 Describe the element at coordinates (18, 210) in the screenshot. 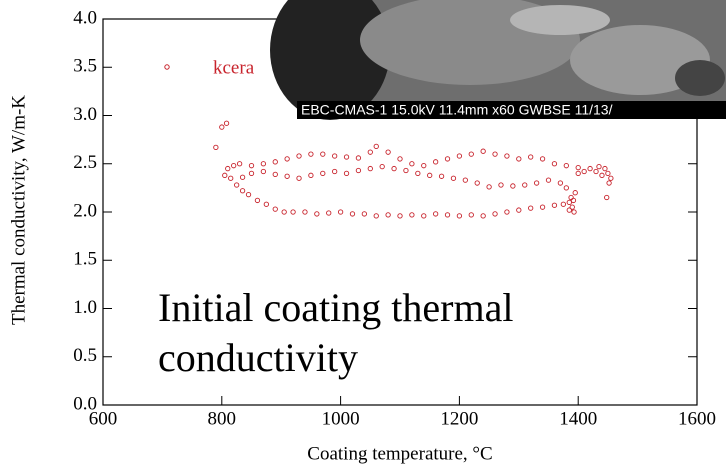

I see `y-axis-label: Thermal conductivity, W/m-K` at that location.